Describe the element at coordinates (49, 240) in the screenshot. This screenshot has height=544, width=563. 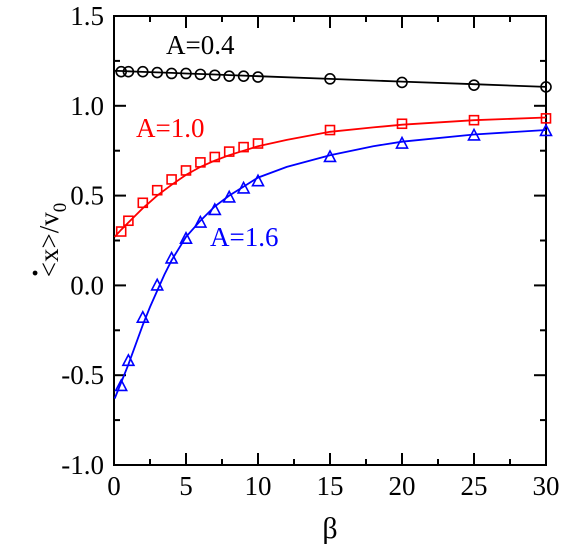
I see `y-axis-title-gt: >` at that location.